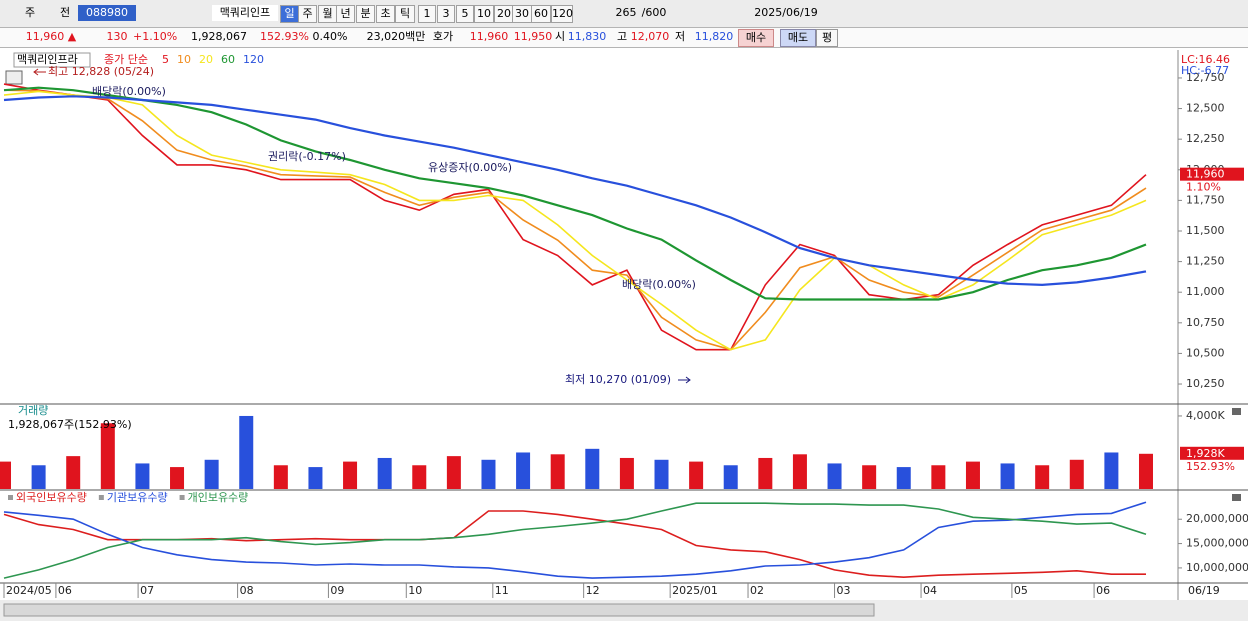 This screenshot has width=1248, height=621. Describe the element at coordinates (70, 424) in the screenshot. I see `panel-subtitle: 1,928,067주(152.93%)` at that location.